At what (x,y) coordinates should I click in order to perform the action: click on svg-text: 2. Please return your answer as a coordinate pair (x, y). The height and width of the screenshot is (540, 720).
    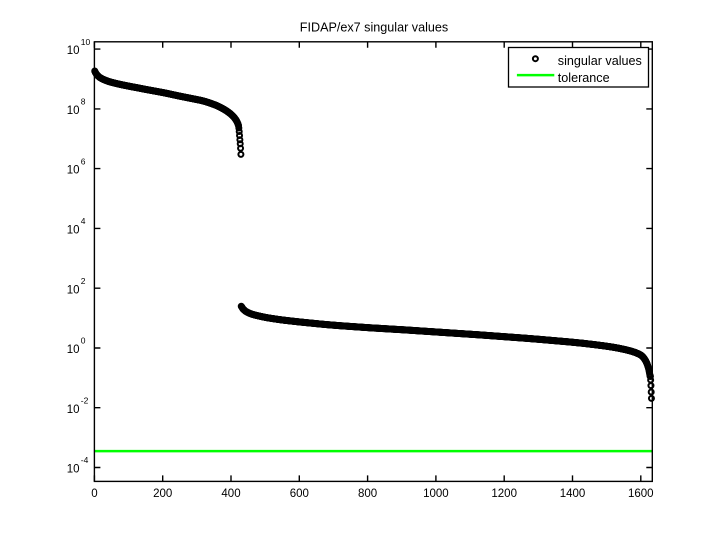
    Looking at the image, I should click on (83, 281).